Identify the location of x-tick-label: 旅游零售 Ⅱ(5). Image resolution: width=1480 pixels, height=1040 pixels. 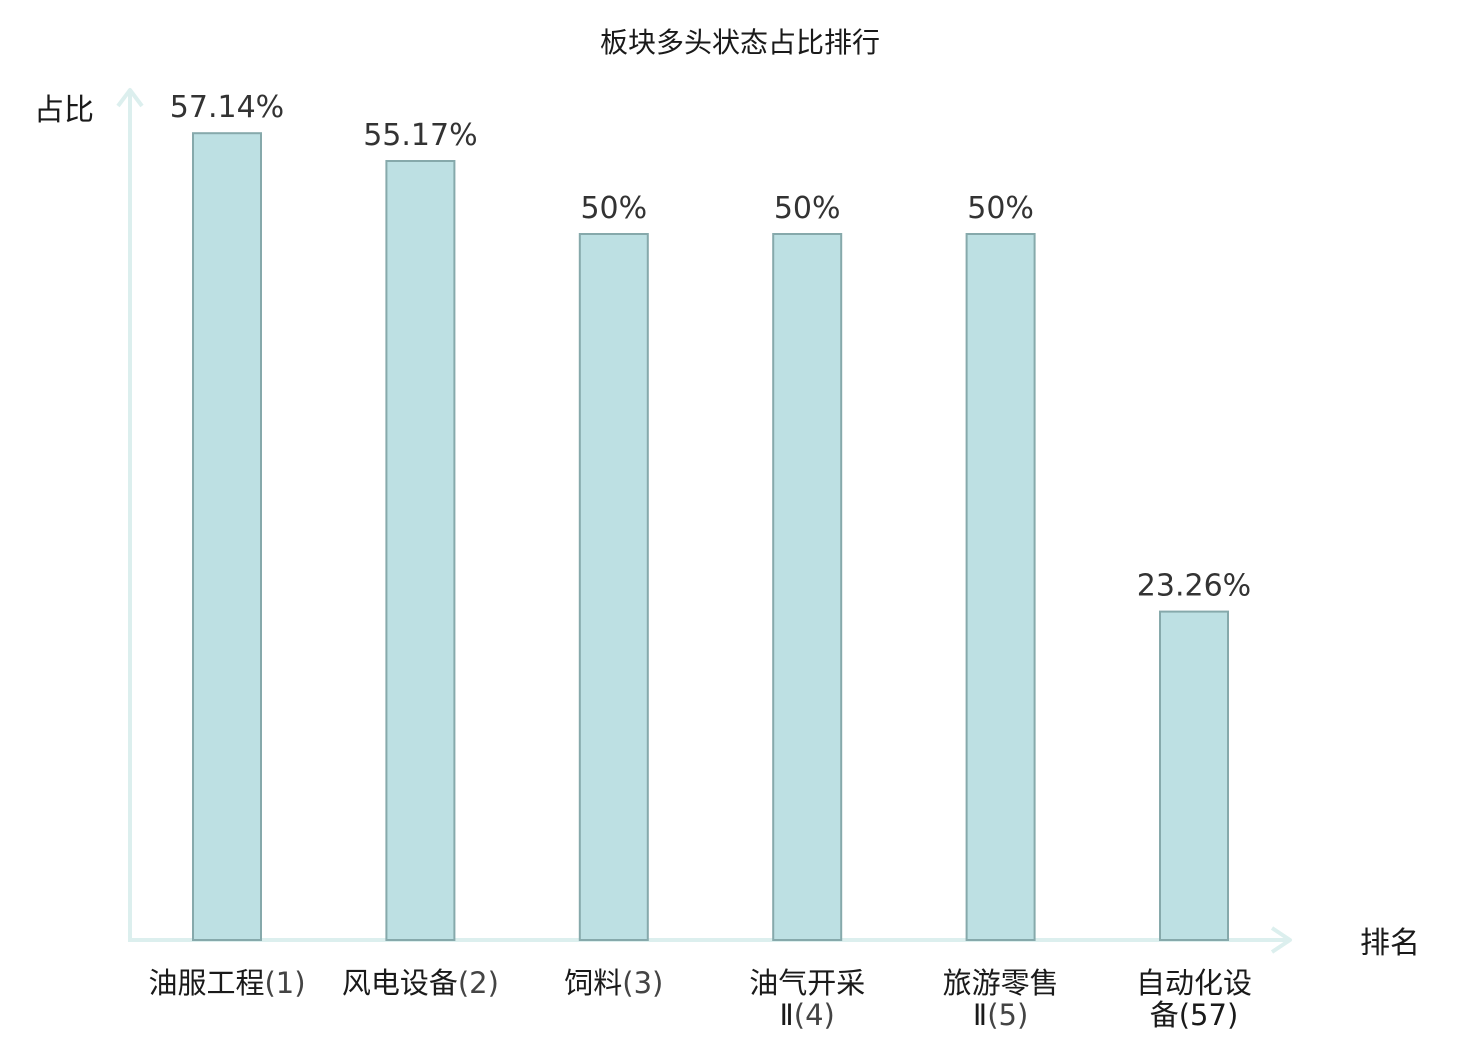
(1001, 999).